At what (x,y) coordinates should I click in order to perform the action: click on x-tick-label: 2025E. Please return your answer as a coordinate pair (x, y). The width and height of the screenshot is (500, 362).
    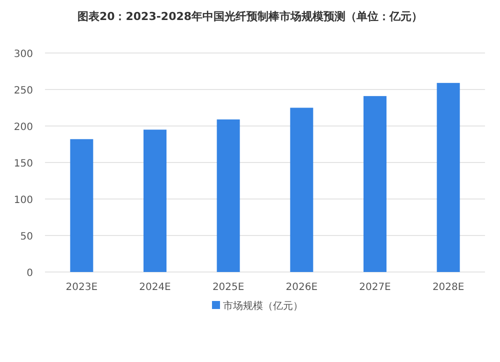
    Looking at the image, I should click on (228, 287).